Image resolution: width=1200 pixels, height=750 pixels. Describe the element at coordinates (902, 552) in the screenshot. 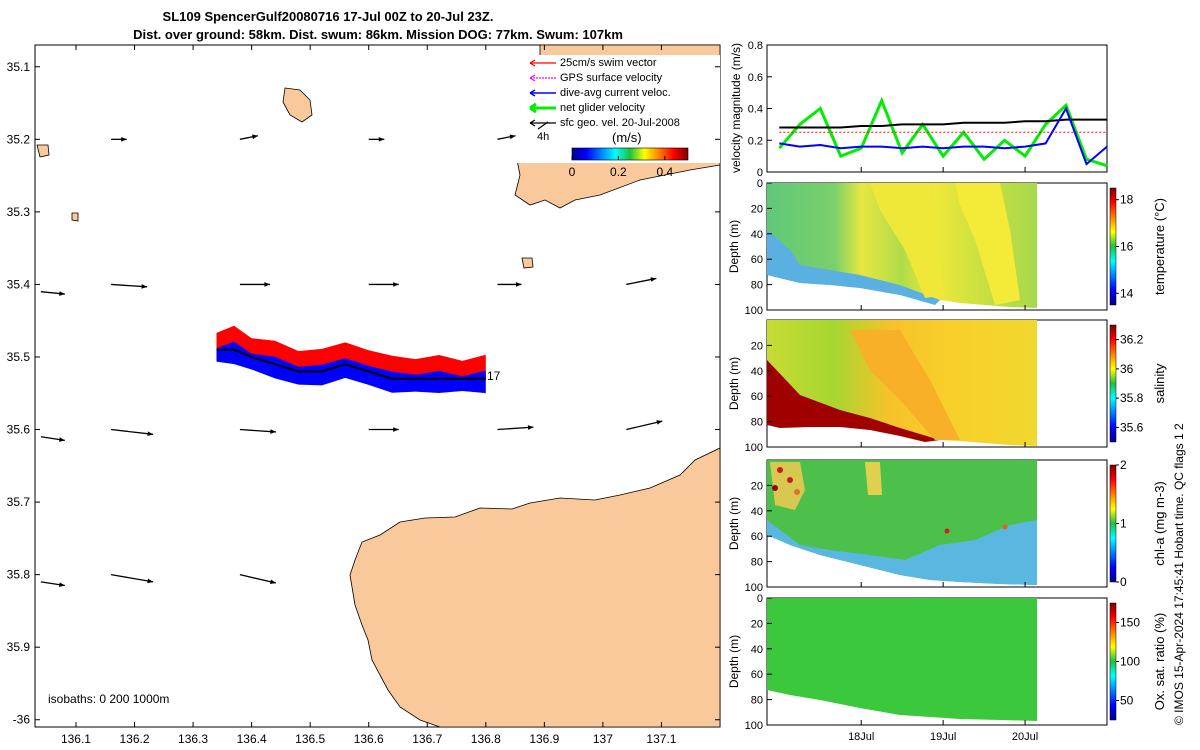

I see `chla-low-bottom` at that location.